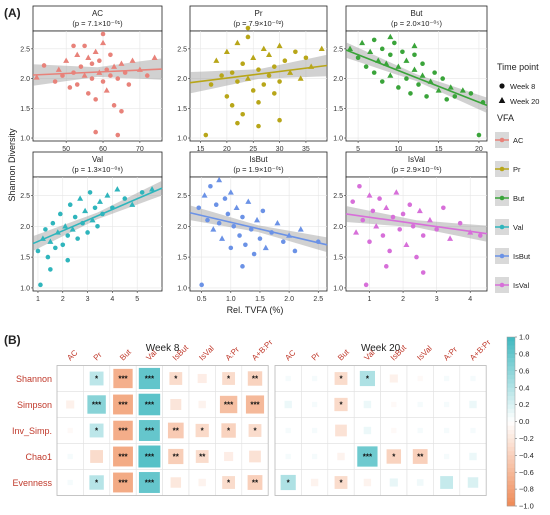 Image resolution: width=550 pixels, height=515 pixels. I want to click on significance-stars: **, so click(420, 457).